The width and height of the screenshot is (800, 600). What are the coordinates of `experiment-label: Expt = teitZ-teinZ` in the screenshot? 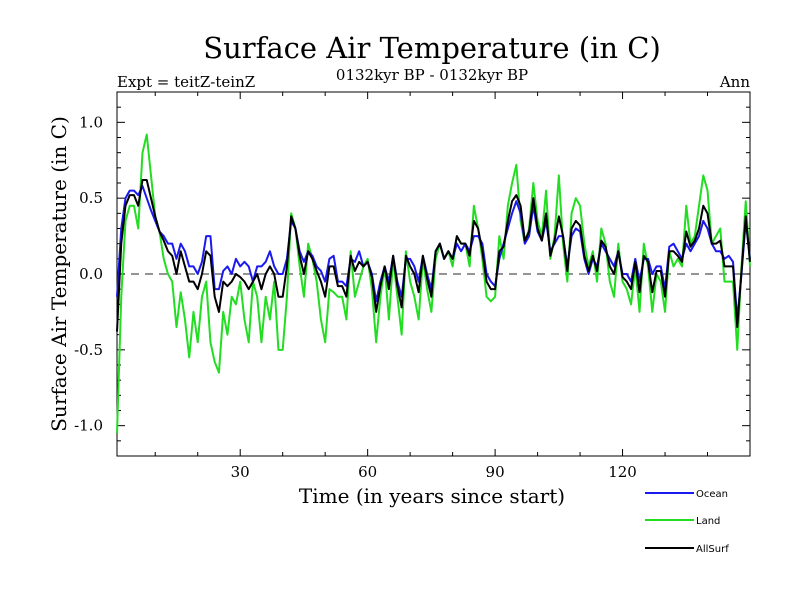 It's located at (186, 82).